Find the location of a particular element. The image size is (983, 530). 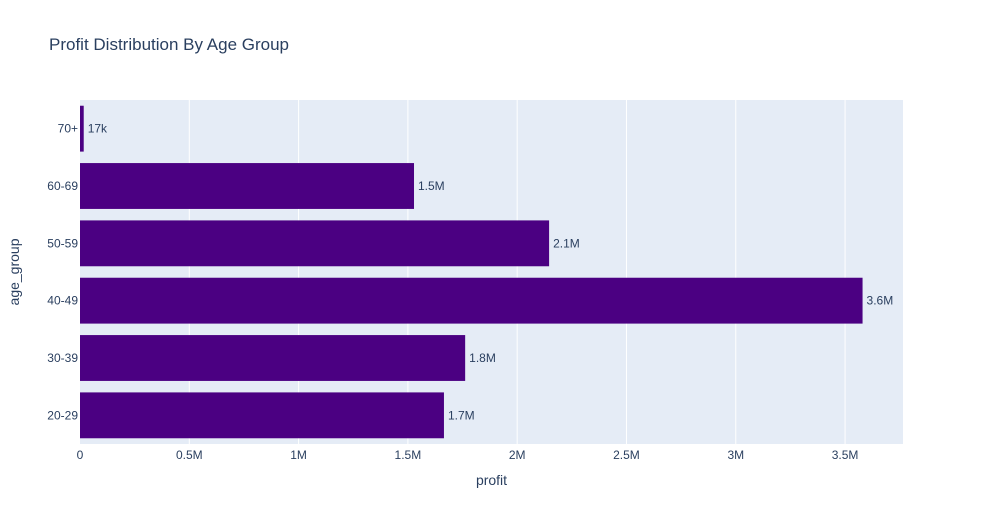

y-axis-title: age_group is located at coordinates (14, 271).